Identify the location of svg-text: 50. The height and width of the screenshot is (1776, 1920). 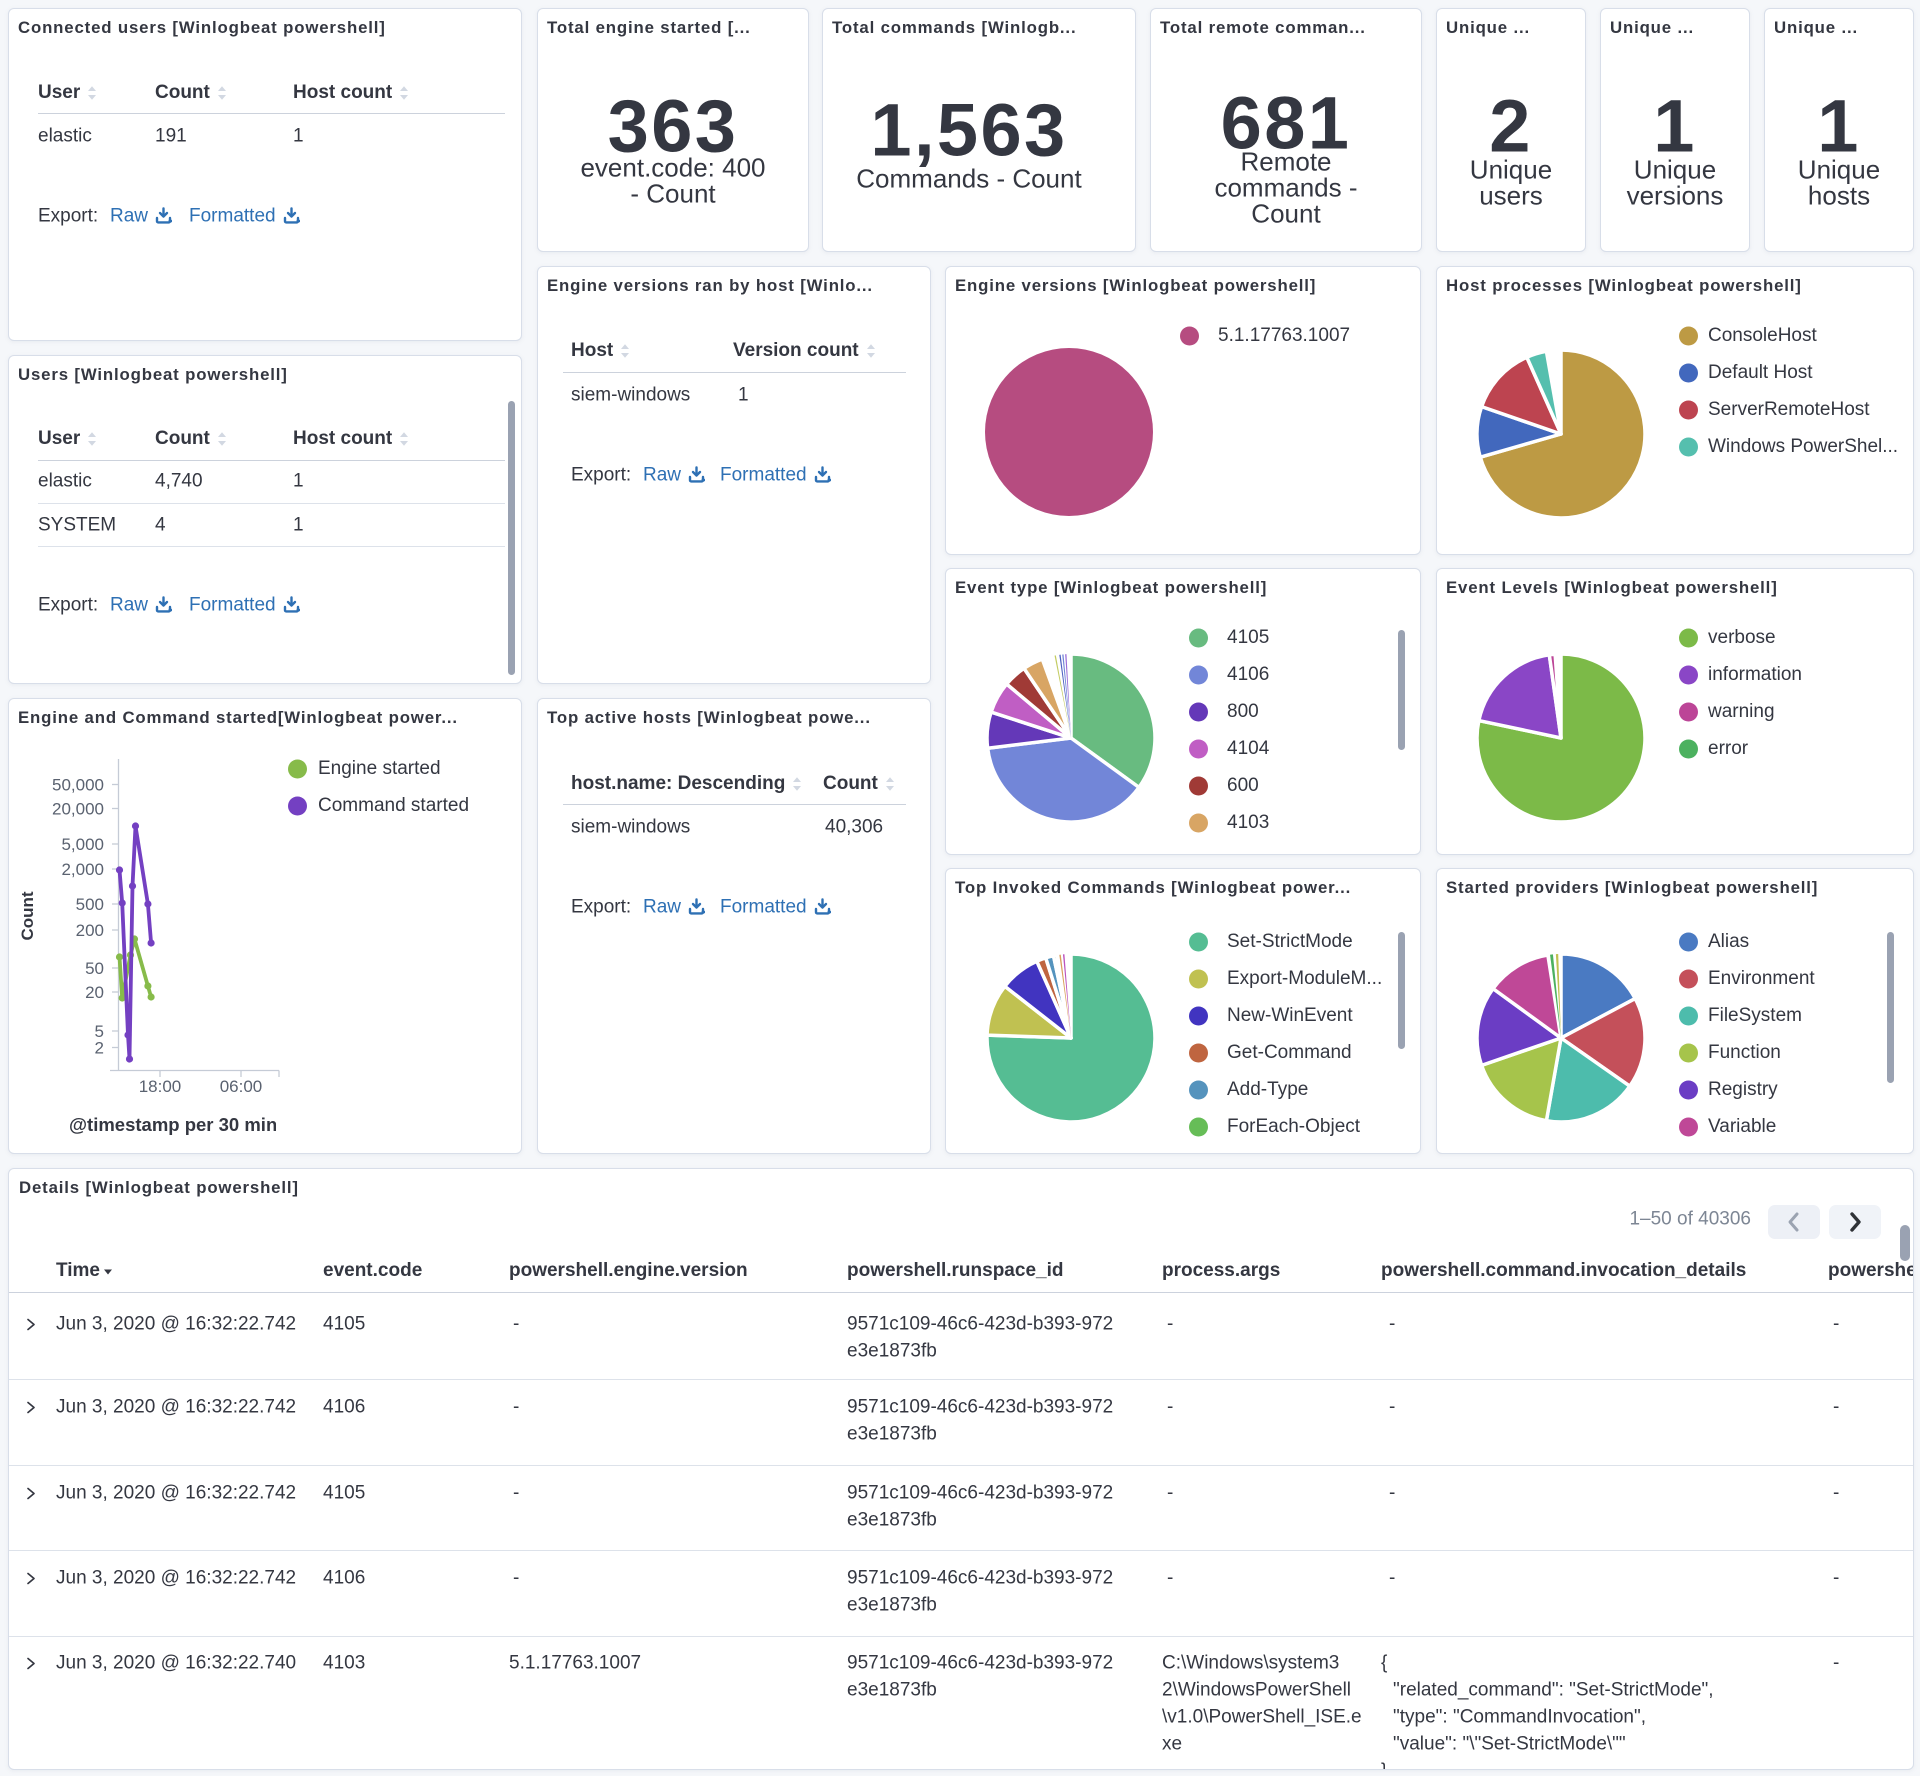
(94, 968).